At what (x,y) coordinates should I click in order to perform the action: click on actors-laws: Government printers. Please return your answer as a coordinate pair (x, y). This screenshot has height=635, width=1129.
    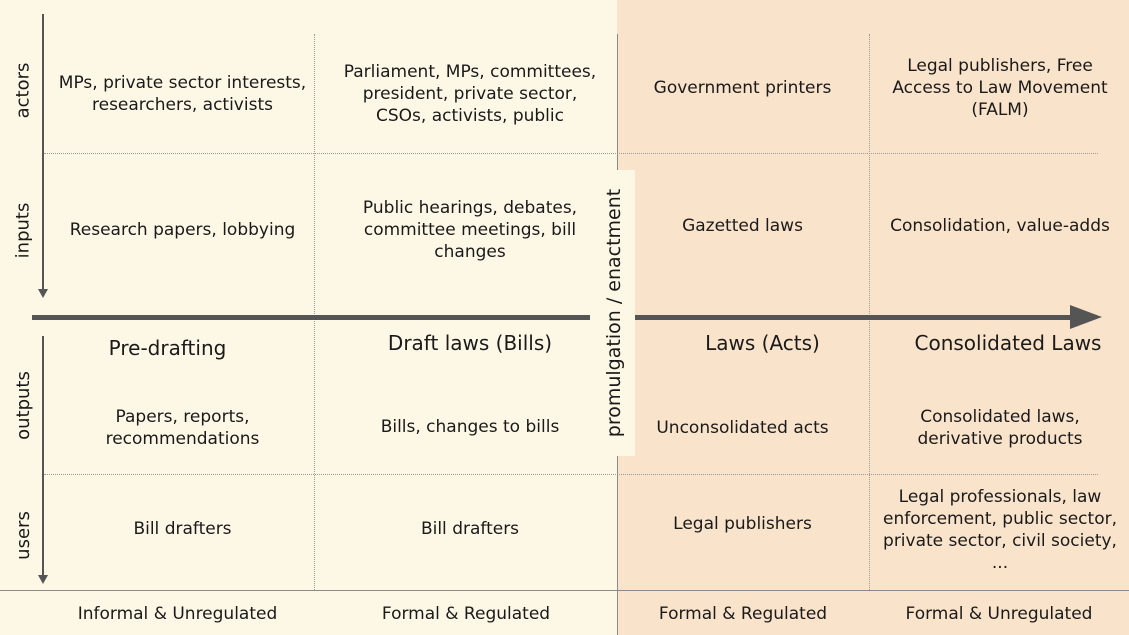
    Looking at the image, I should click on (742, 87).